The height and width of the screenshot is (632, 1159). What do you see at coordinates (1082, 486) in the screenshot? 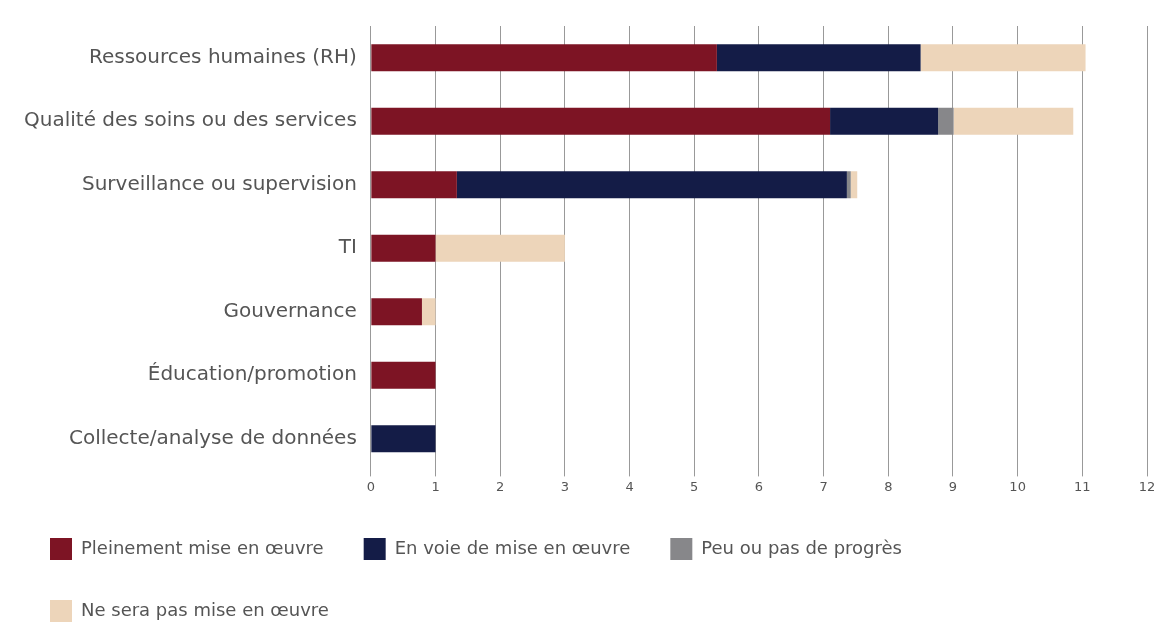
I see `x-tick-label: 11` at bounding box center [1082, 486].